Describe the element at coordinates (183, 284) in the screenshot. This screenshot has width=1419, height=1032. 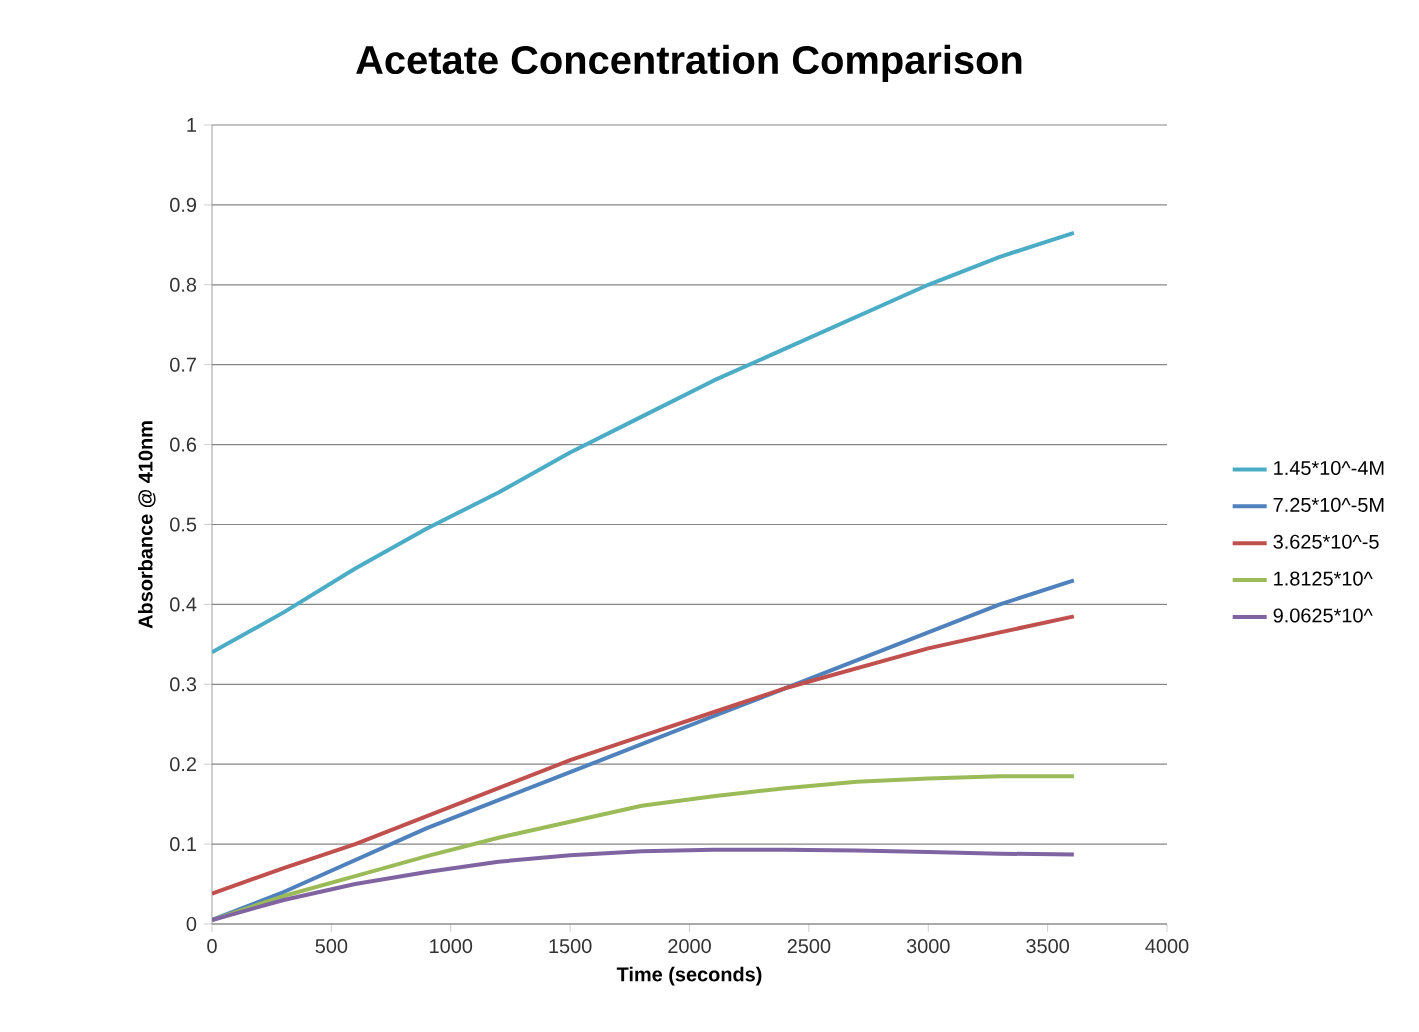
I see `y-tick-label: 0.8` at that location.